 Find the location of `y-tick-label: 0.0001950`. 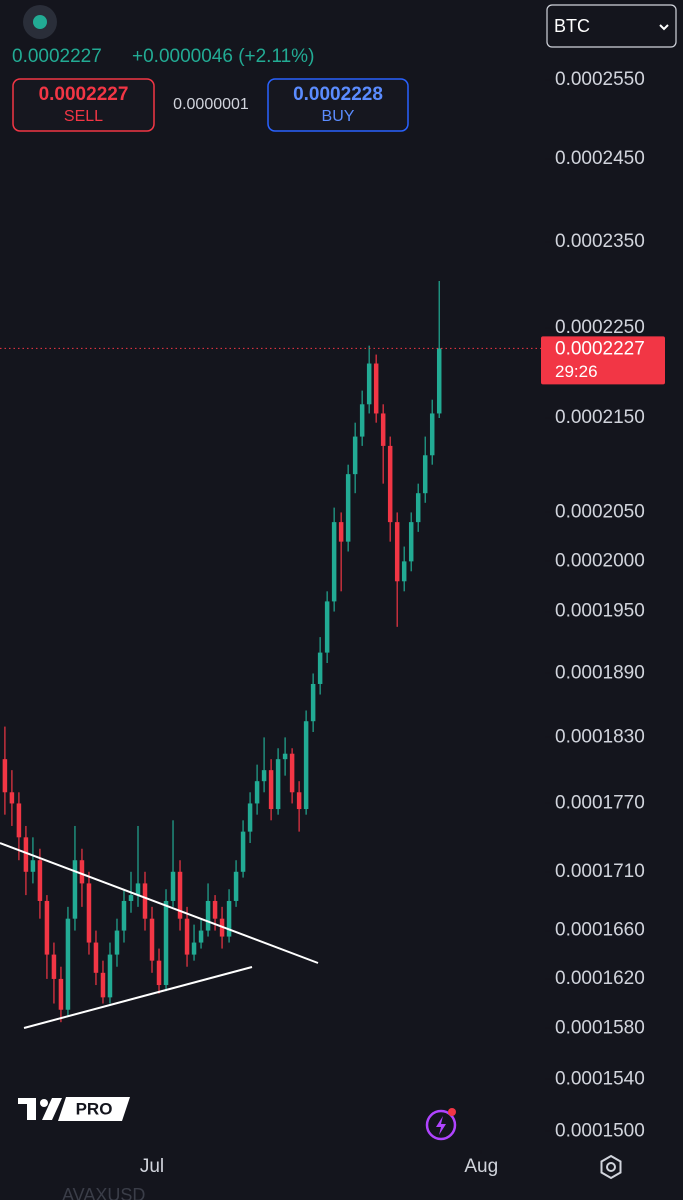

y-tick-label: 0.0001950 is located at coordinates (600, 611).